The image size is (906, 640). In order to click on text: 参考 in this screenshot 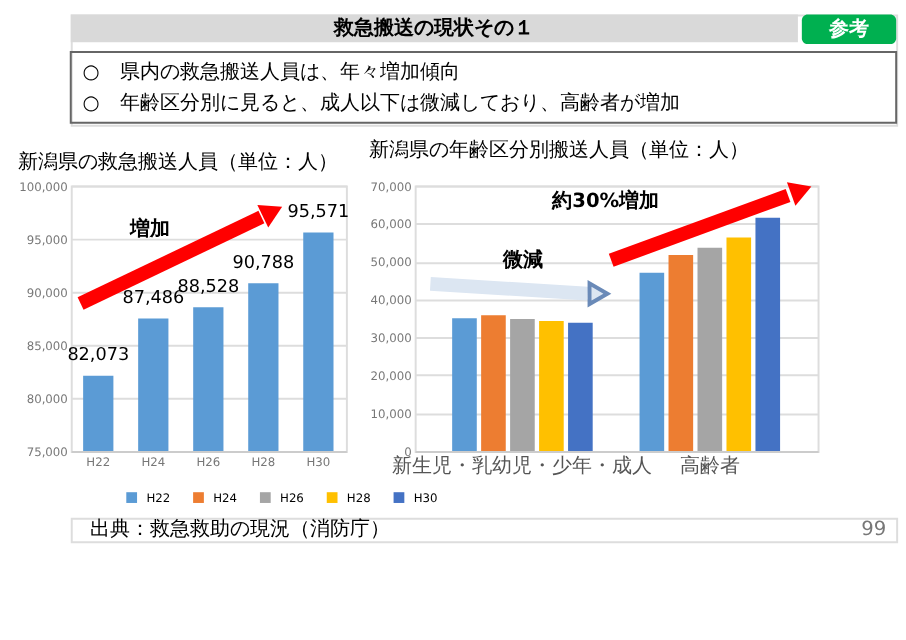, I will do `click(848, 29)`.